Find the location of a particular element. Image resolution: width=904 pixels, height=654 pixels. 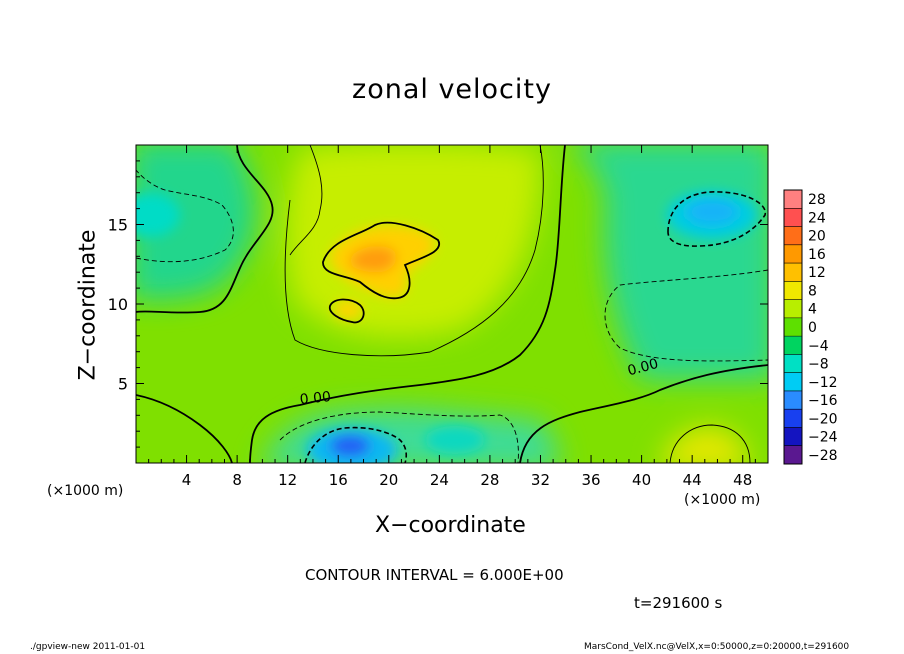

field-max-secondary is located at coordinates (348, 310).